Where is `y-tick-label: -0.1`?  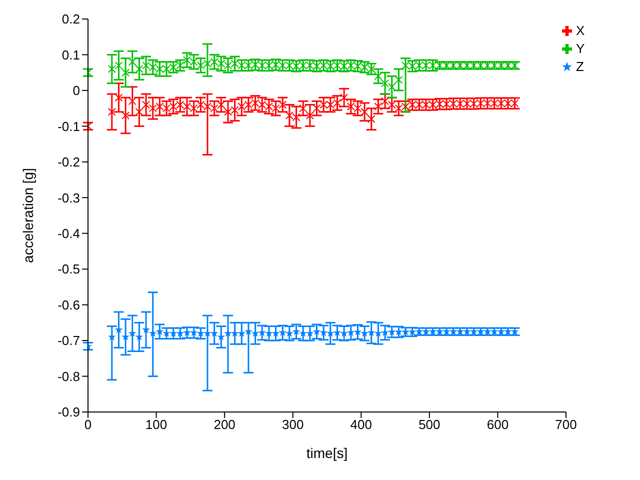 y-tick-label: -0.1 is located at coordinates (69, 126).